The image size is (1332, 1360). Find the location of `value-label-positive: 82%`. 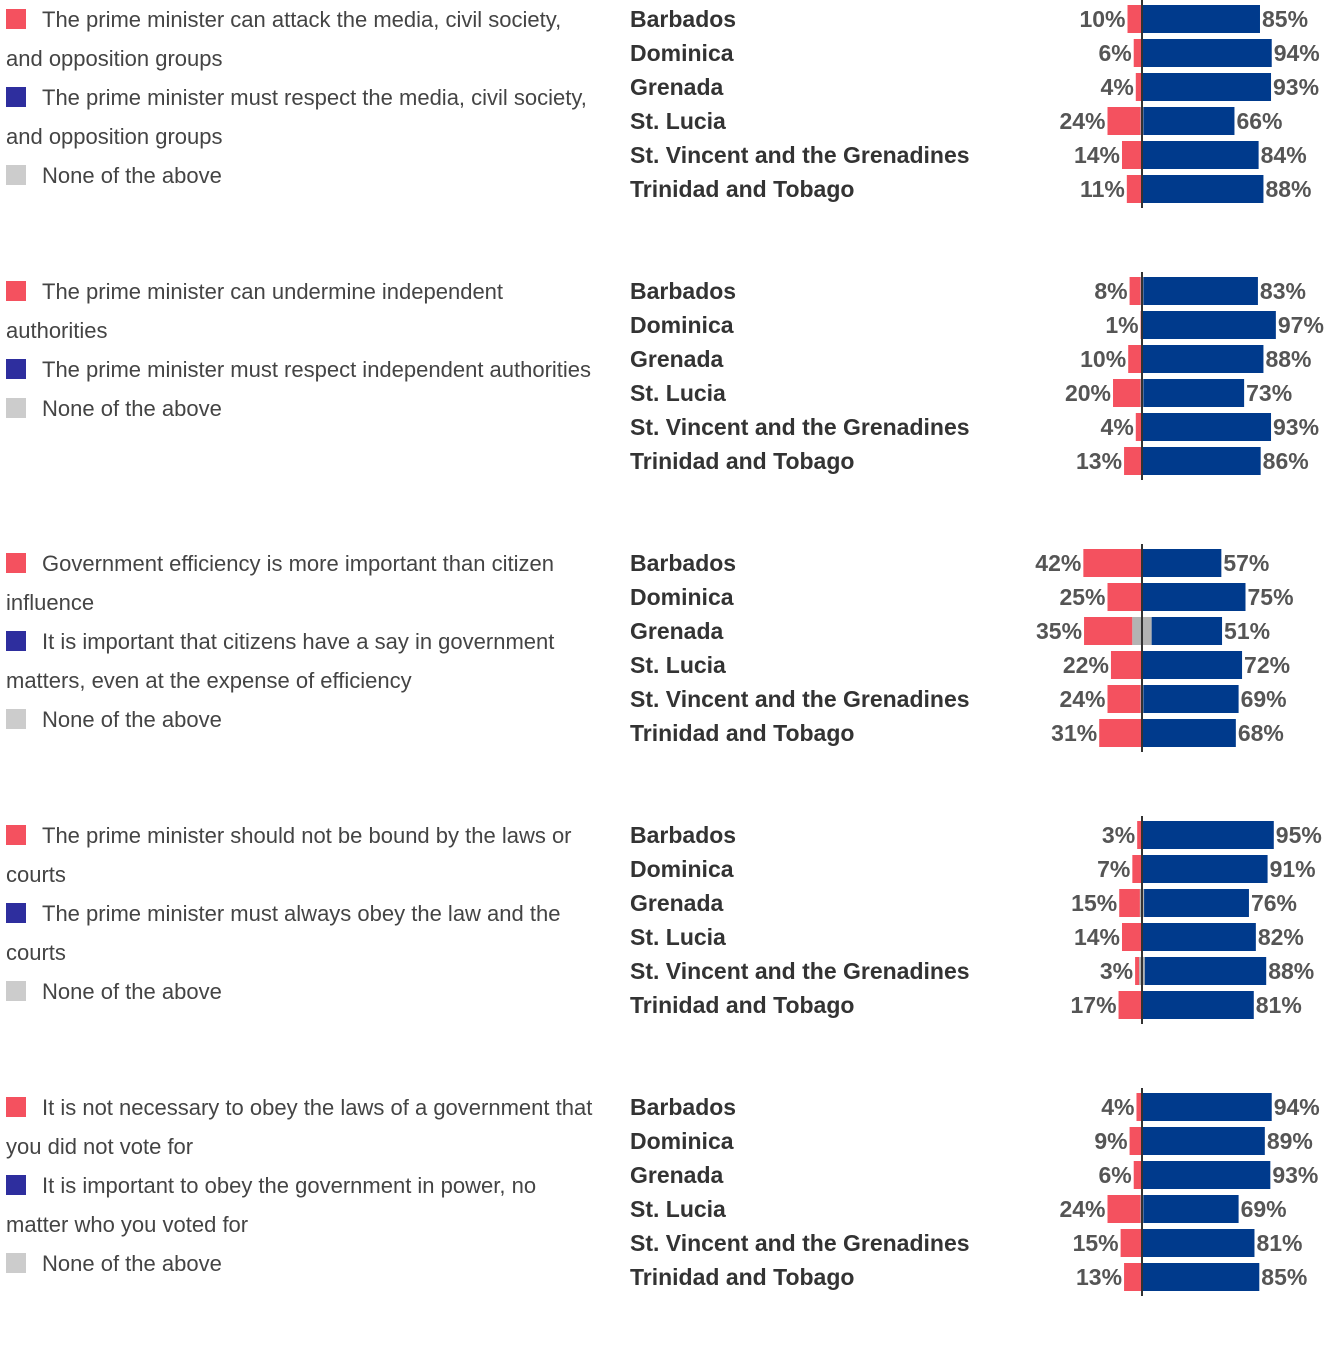

value-label-positive: 82% is located at coordinates (1281, 937).